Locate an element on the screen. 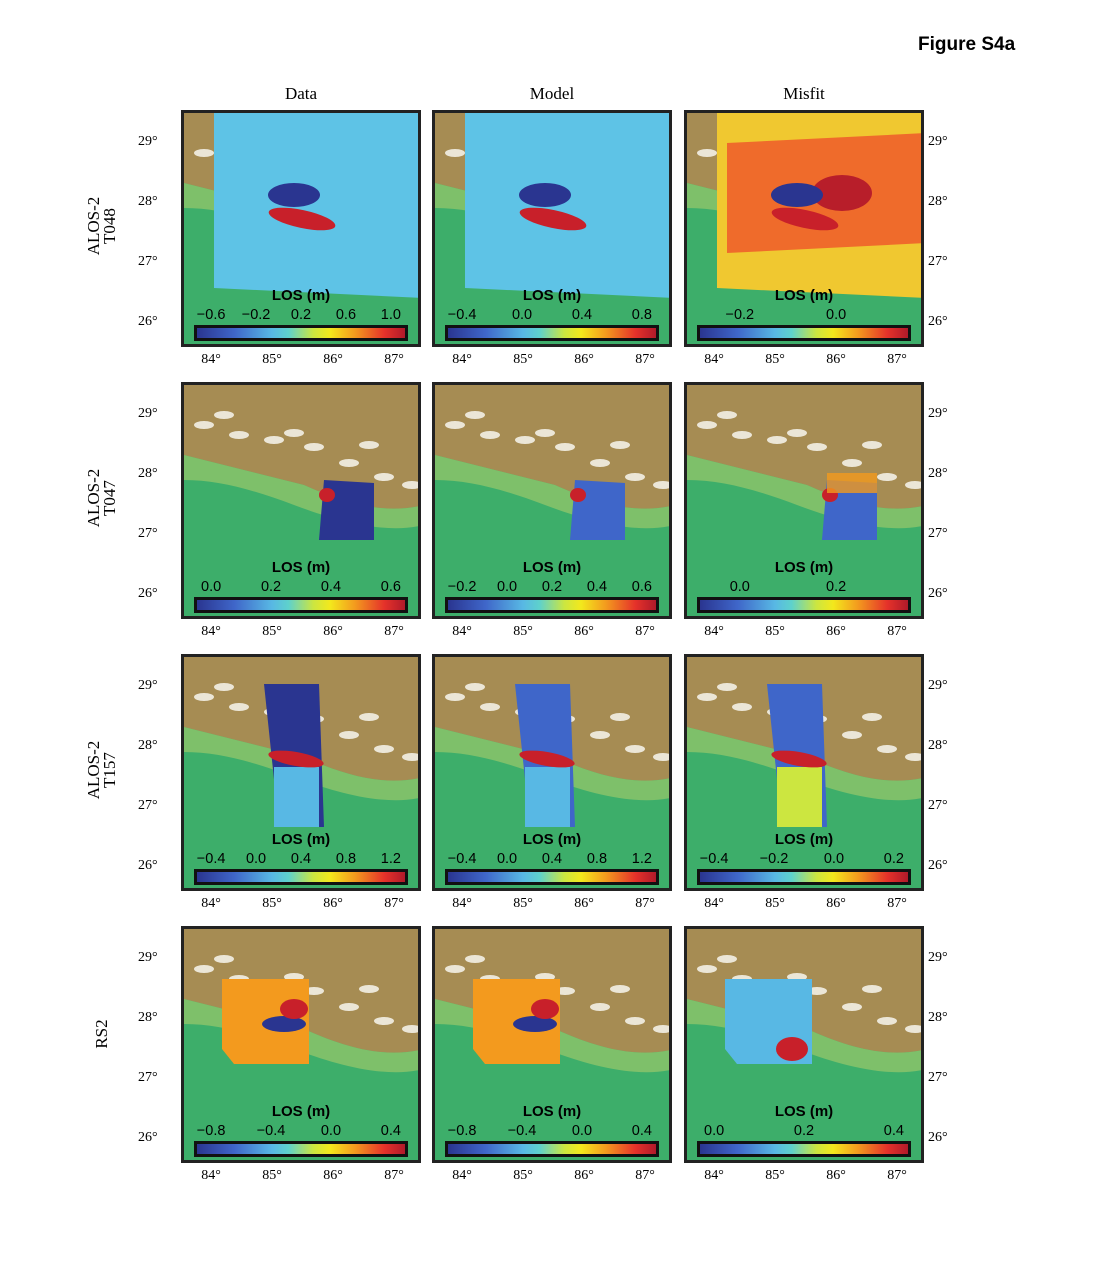  row-label-line: RS2 is located at coordinates (101, 1034).